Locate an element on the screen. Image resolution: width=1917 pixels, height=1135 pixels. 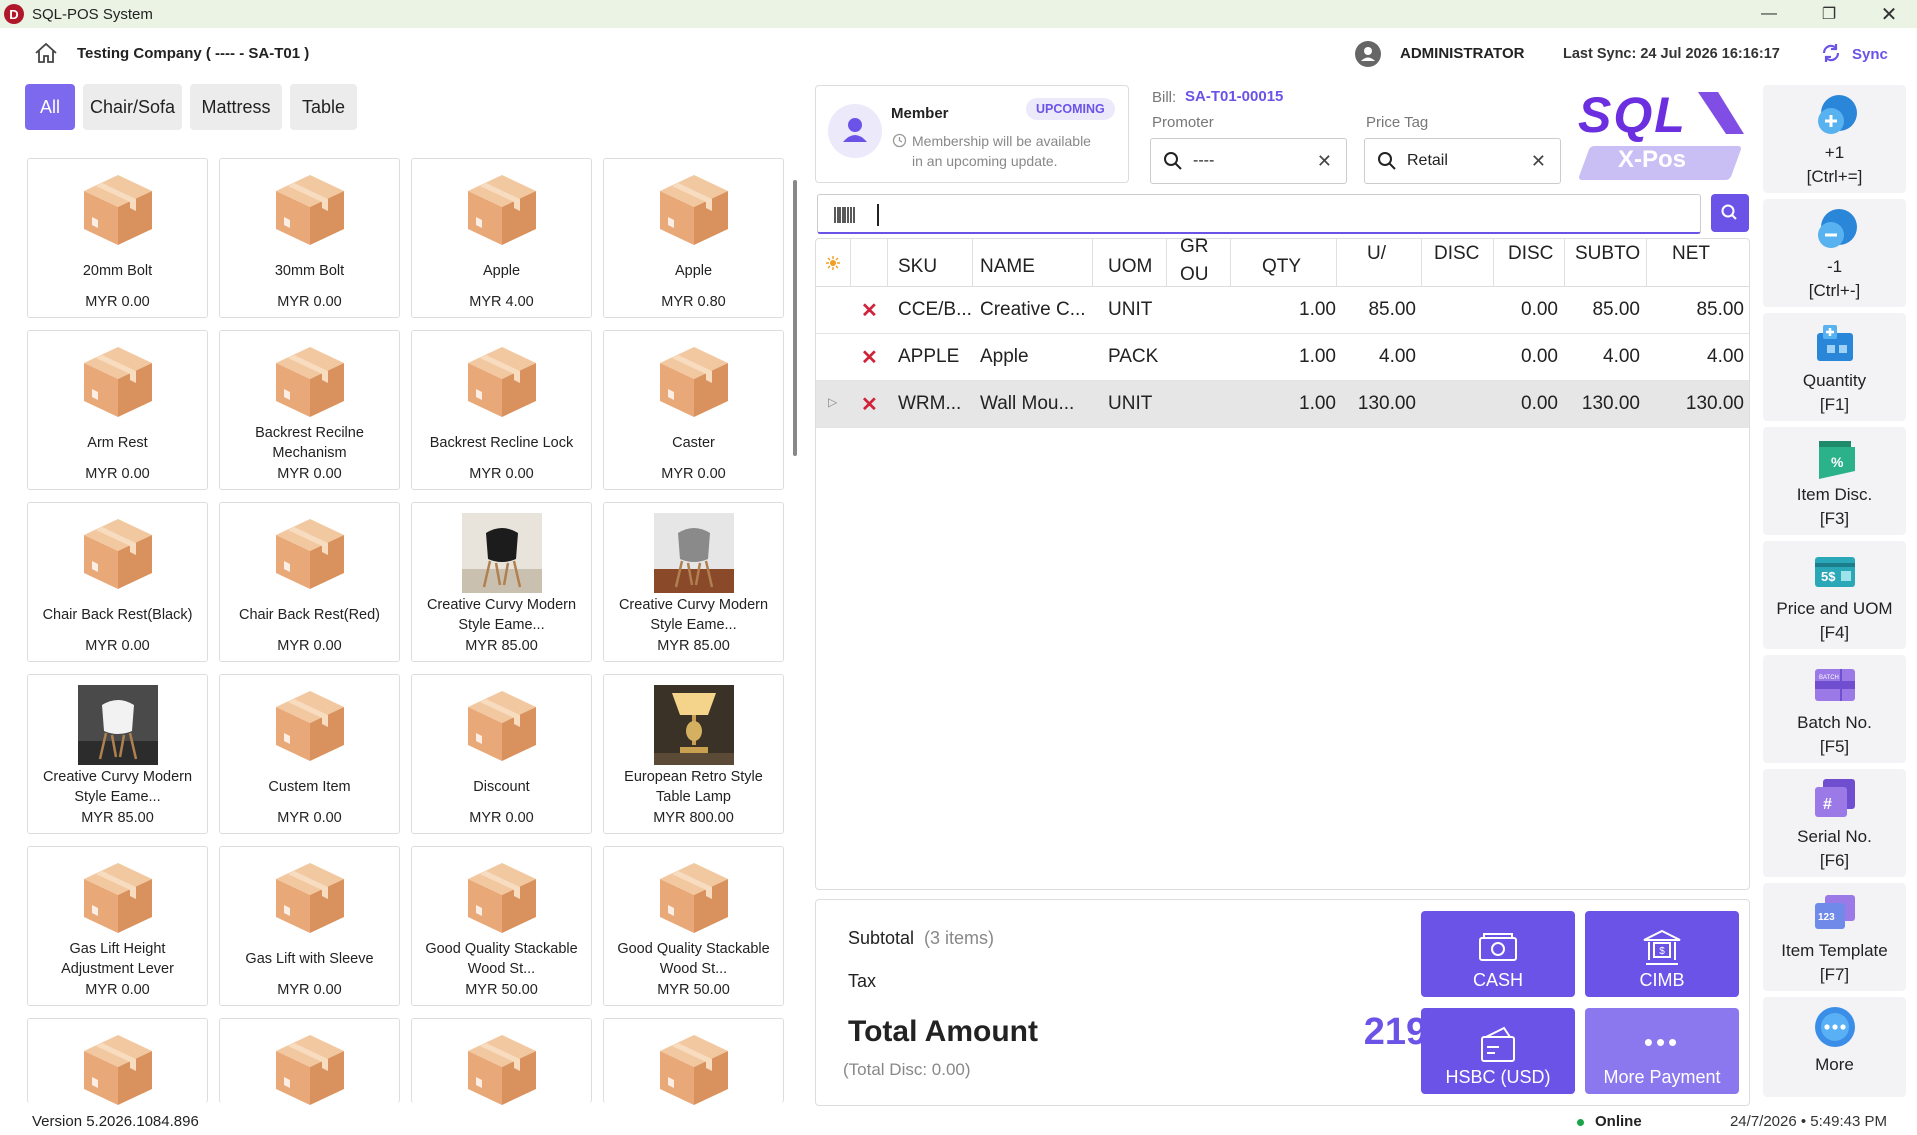
cimb-button: $ CIMB is located at coordinates (1662, 954).